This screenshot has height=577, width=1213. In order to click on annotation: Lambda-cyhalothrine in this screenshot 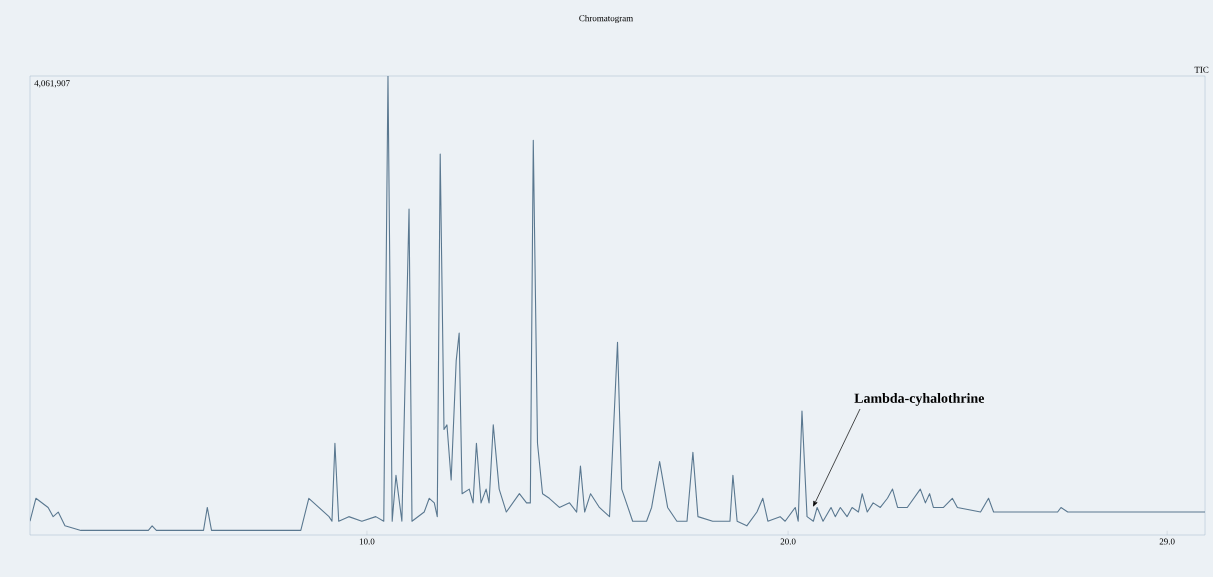, I will do `click(919, 399)`.